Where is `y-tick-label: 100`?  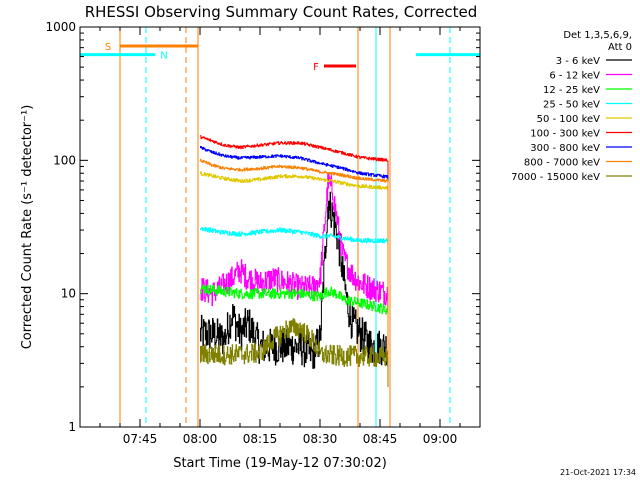
y-tick-label: 100 is located at coordinates (64, 160).